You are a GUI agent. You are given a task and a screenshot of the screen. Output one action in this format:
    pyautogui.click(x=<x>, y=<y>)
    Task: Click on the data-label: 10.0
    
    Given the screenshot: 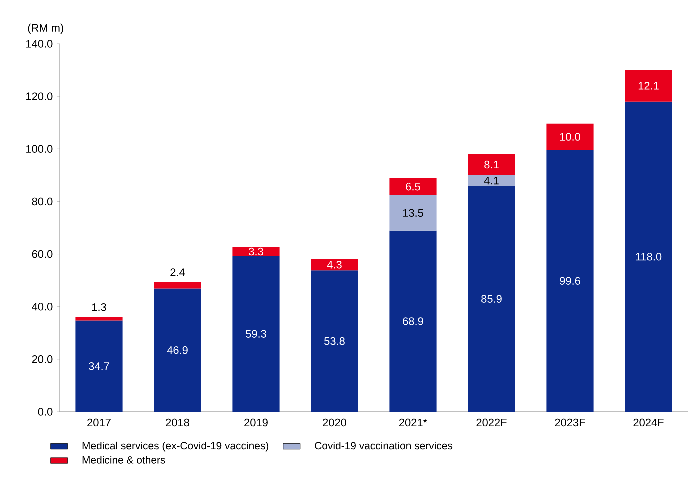 What is the action you would take?
    pyautogui.click(x=570, y=137)
    